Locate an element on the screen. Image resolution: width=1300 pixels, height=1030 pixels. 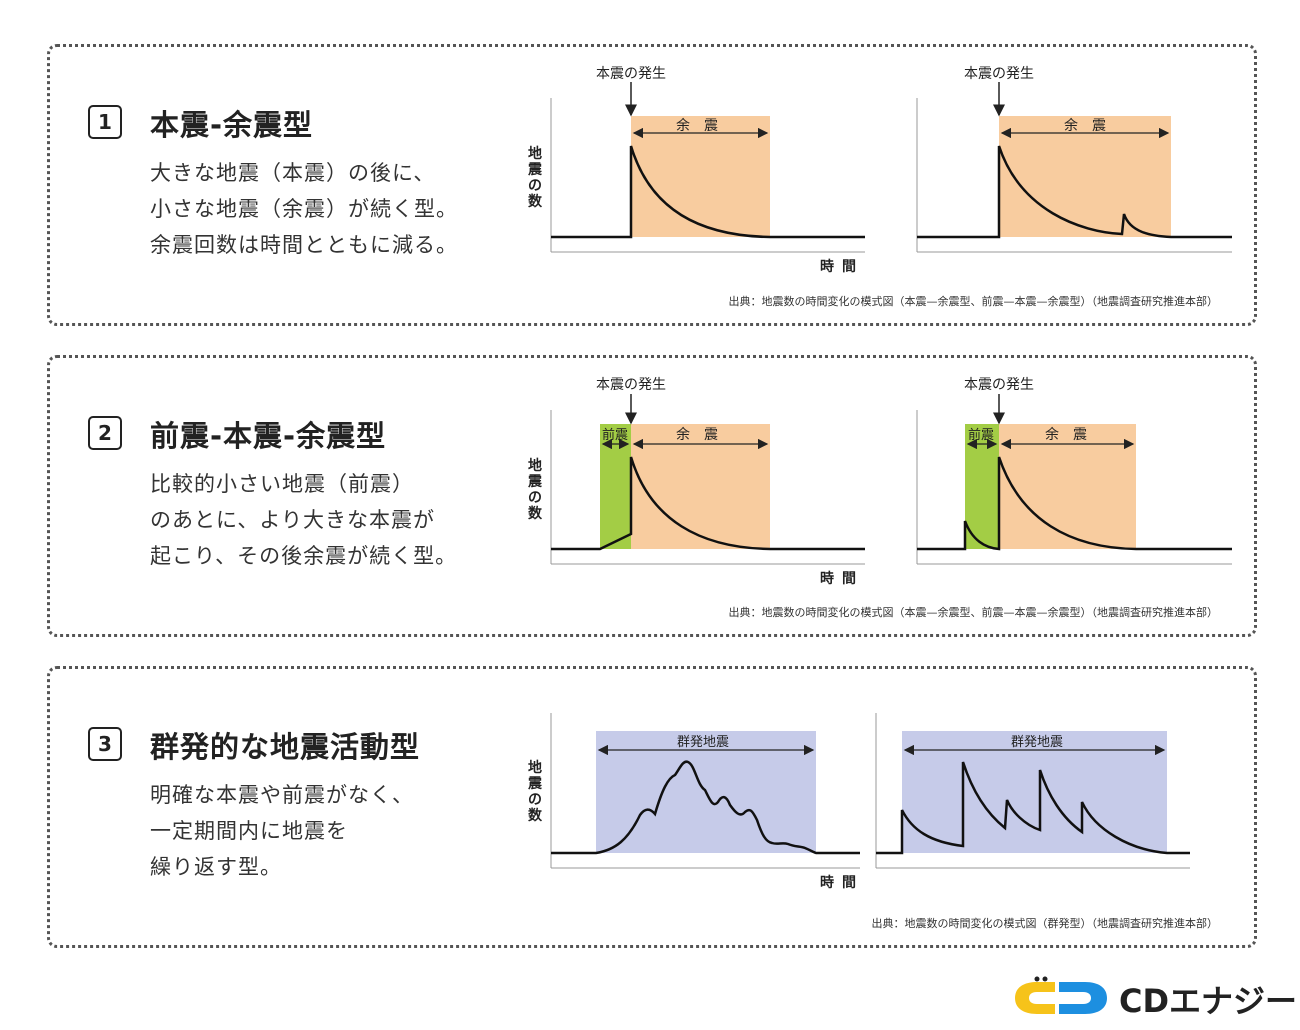
logo-text: CDエナジー is located at coordinates (1208, 1001).